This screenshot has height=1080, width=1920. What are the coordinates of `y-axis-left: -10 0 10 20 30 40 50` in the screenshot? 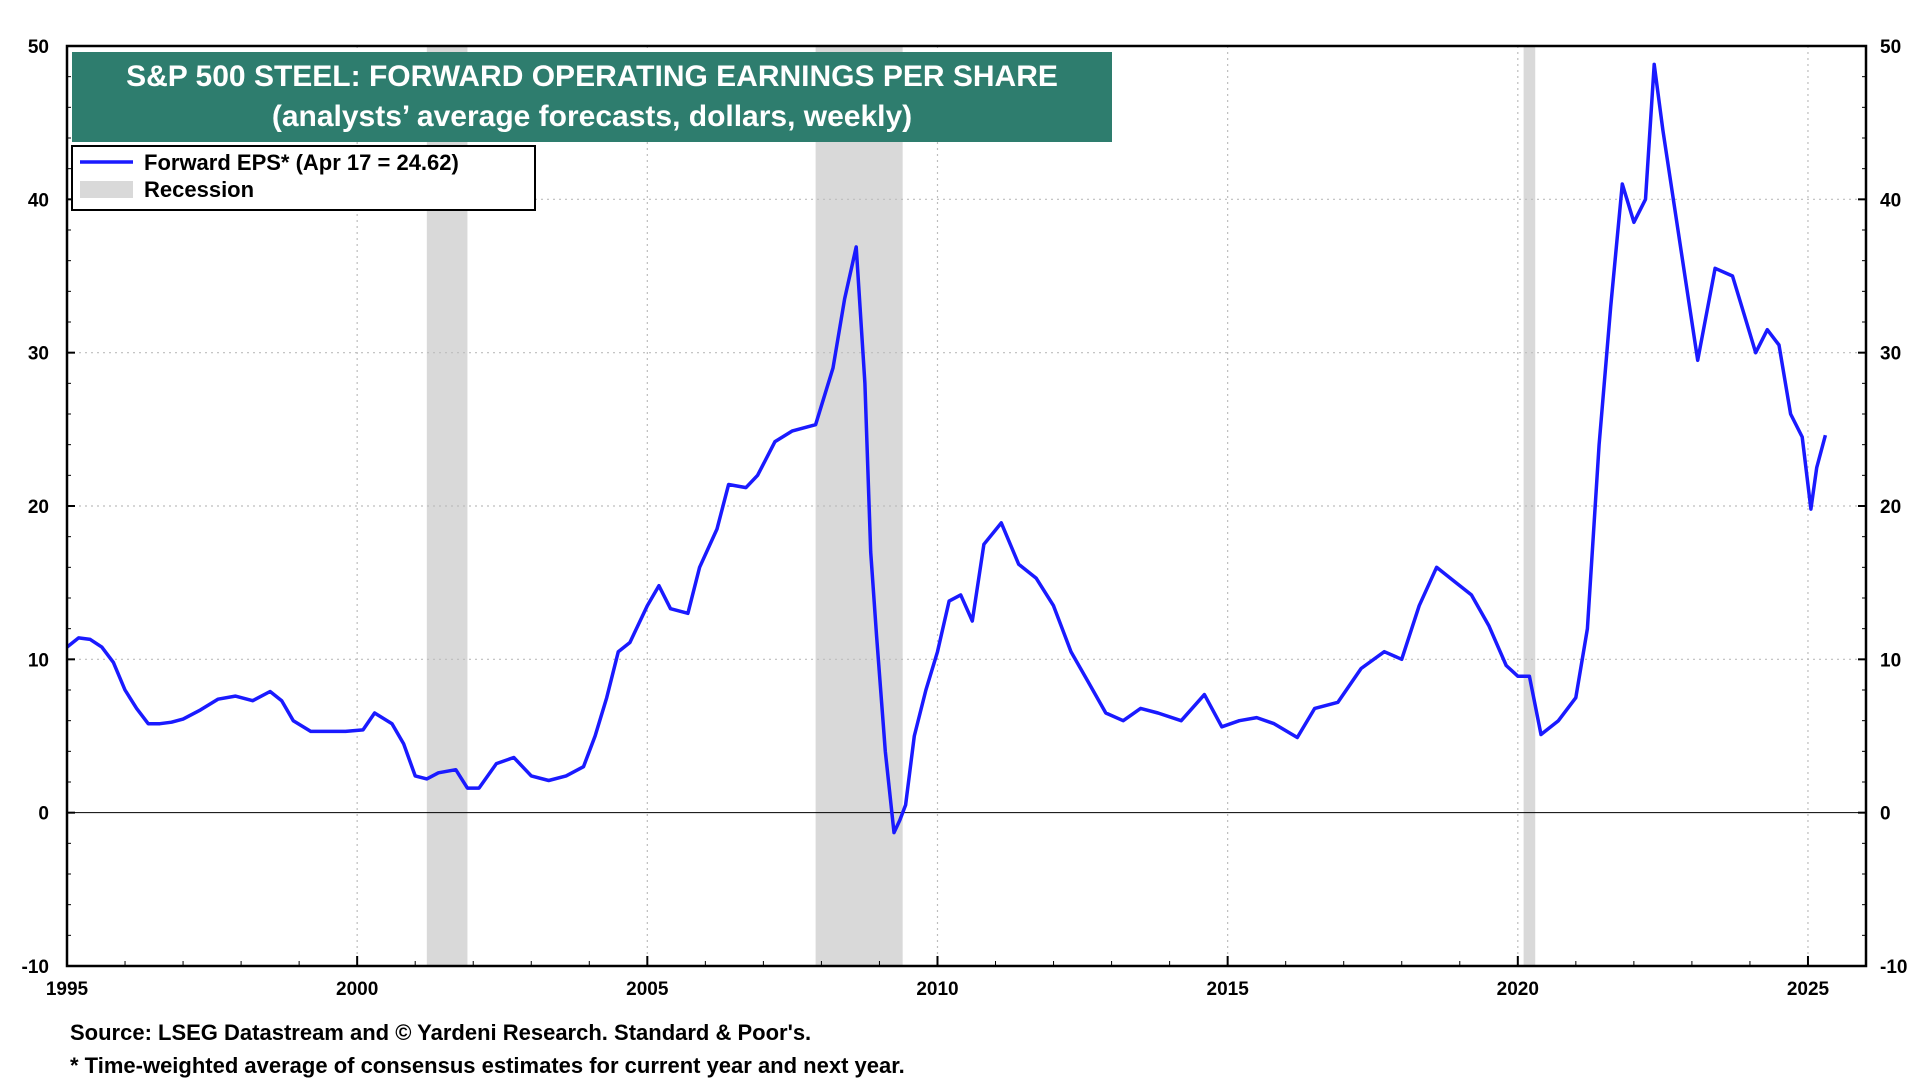 It's located at (48, 507).